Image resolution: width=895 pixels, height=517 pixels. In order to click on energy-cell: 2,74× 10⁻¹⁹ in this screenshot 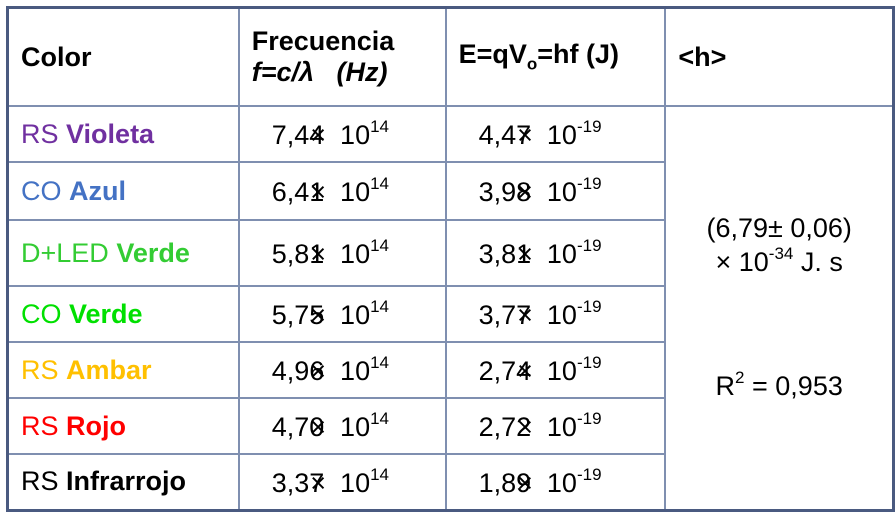, I will do `click(555, 370)`.